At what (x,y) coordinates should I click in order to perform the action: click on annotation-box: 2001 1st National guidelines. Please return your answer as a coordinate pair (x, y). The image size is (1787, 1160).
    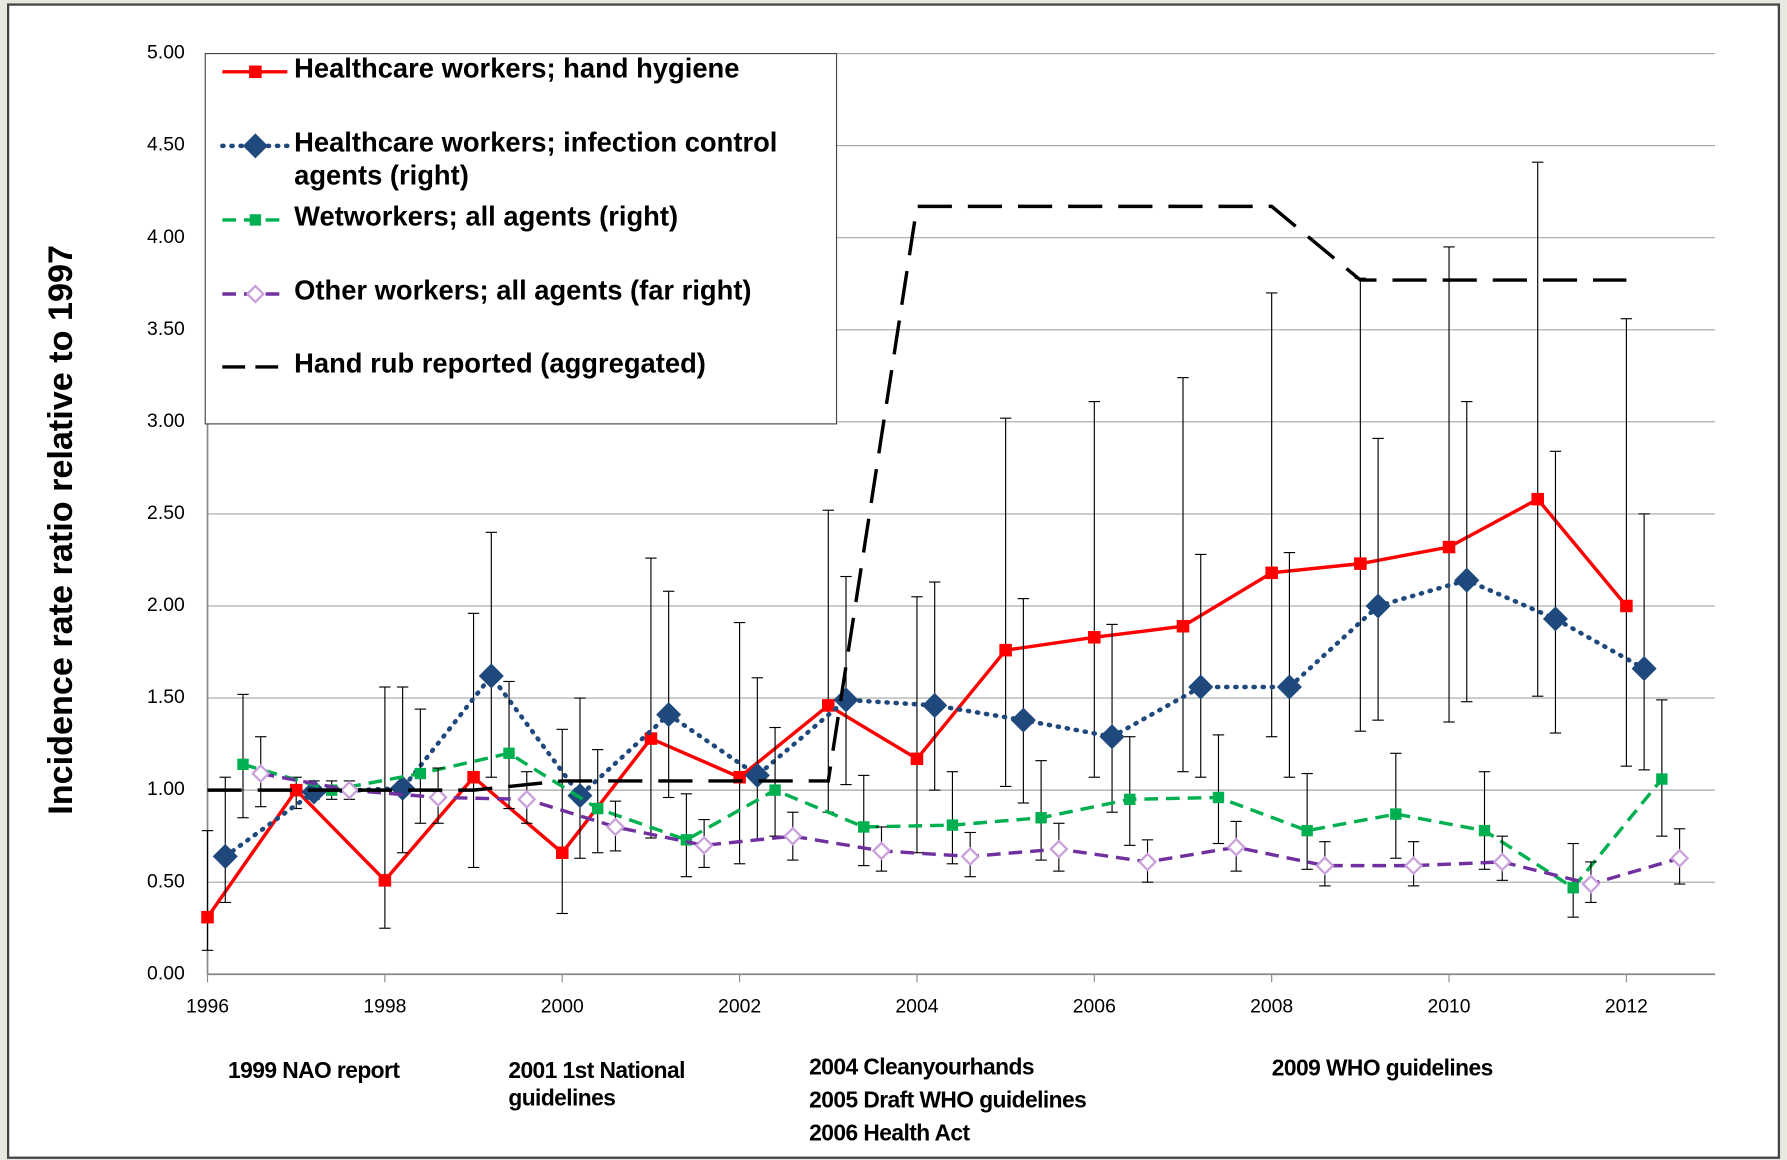
    Looking at the image, I should click on (596, 1085).